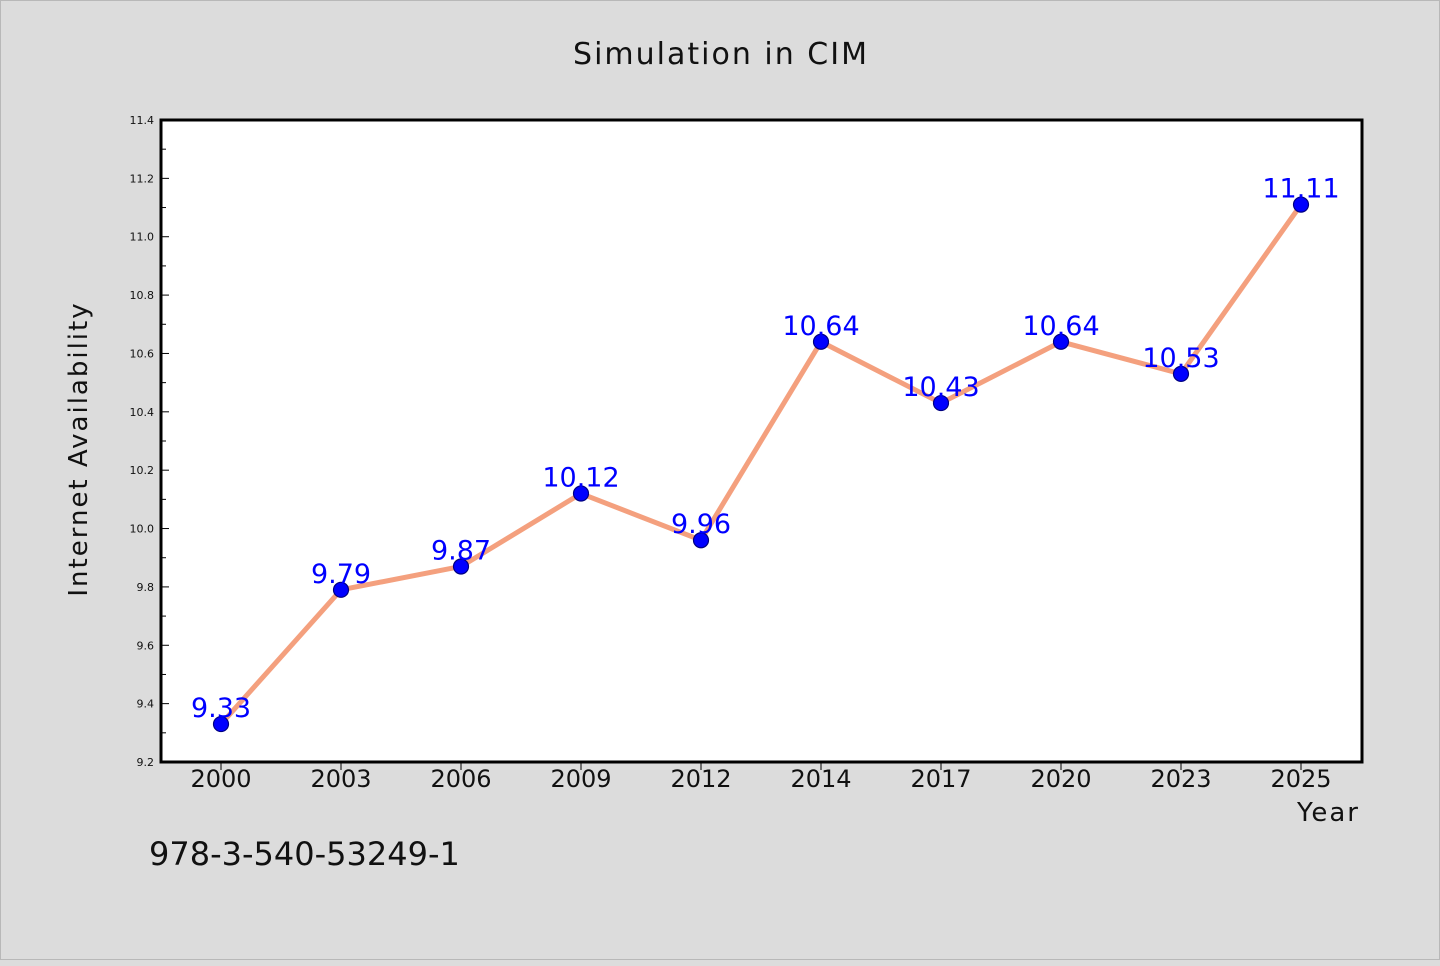  Describe the element at coordinates (700, 779) in the screenshot. I see `x-tick-label: 2012` at that location.